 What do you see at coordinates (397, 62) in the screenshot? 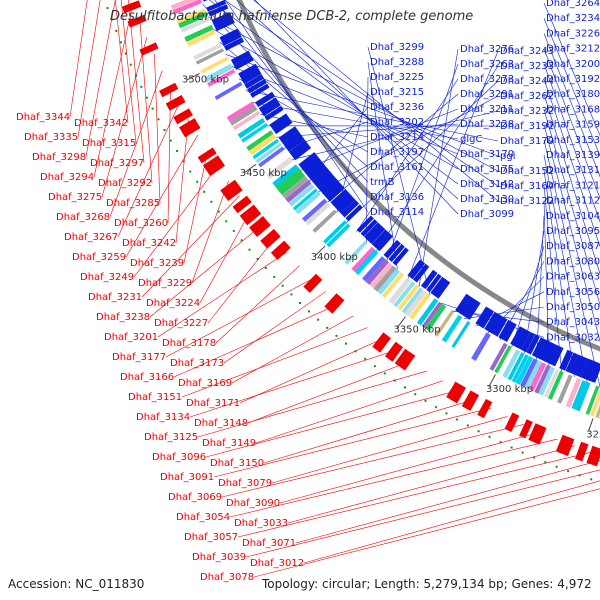
I see `plus-gene-label: Dhaf_3288` at bounding box center [397, 62].